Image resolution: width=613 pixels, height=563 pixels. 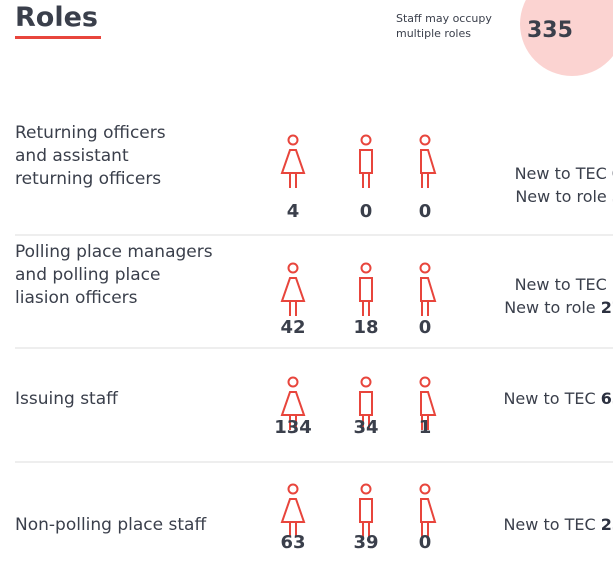 I want to click on note: Staff may occupy, so click(x=444, y=18).